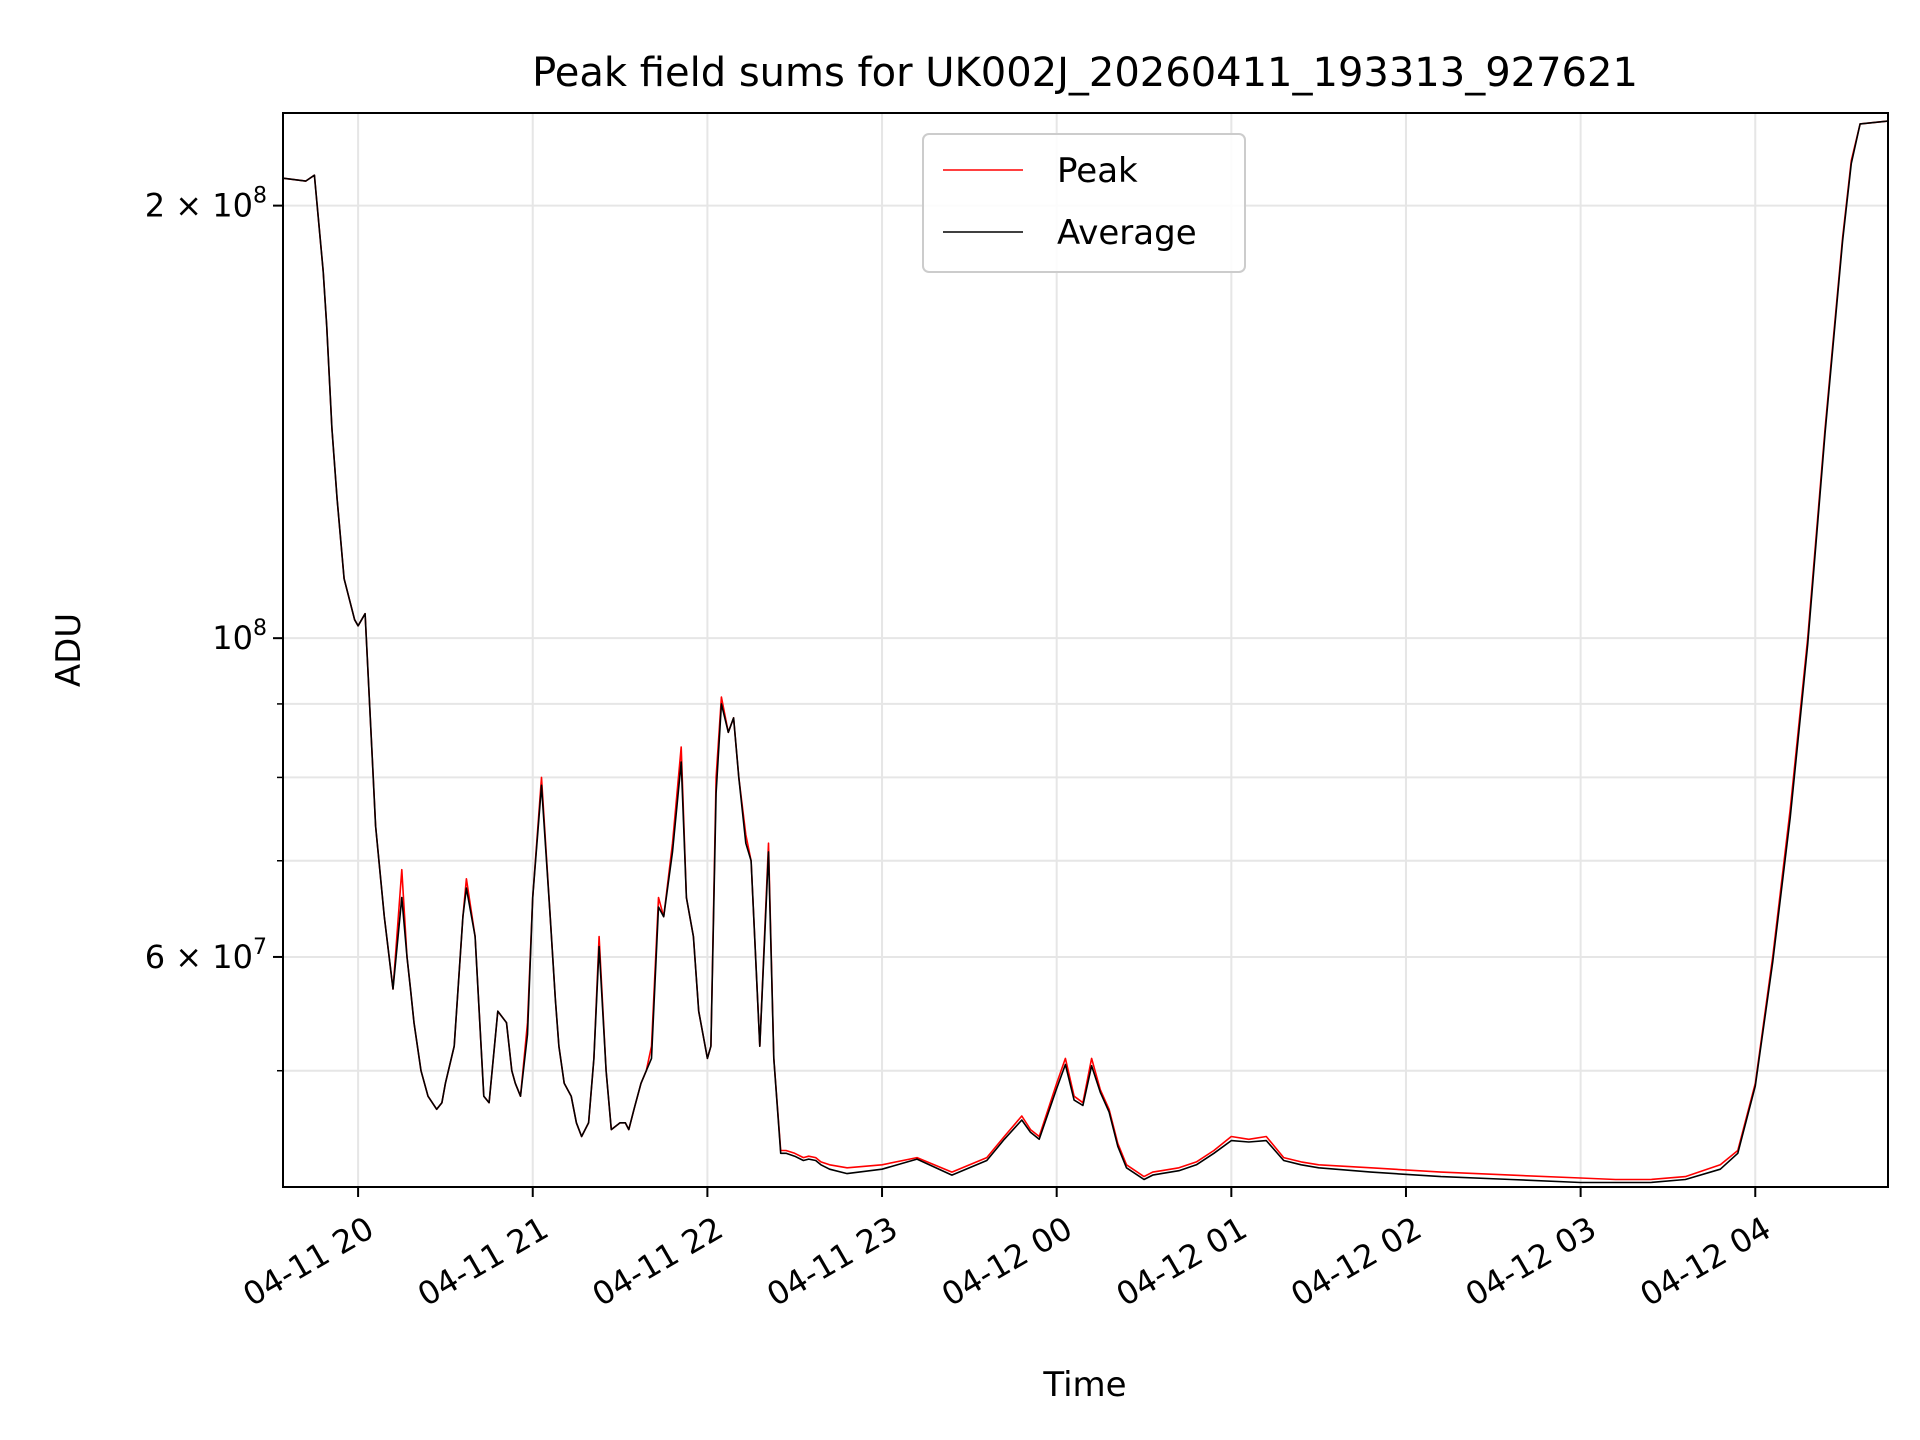  What do you see at coordinates (1097, 171) in the screenshot?
I see `legend-label-peak: Peak` at bounding box center [1097, 171].